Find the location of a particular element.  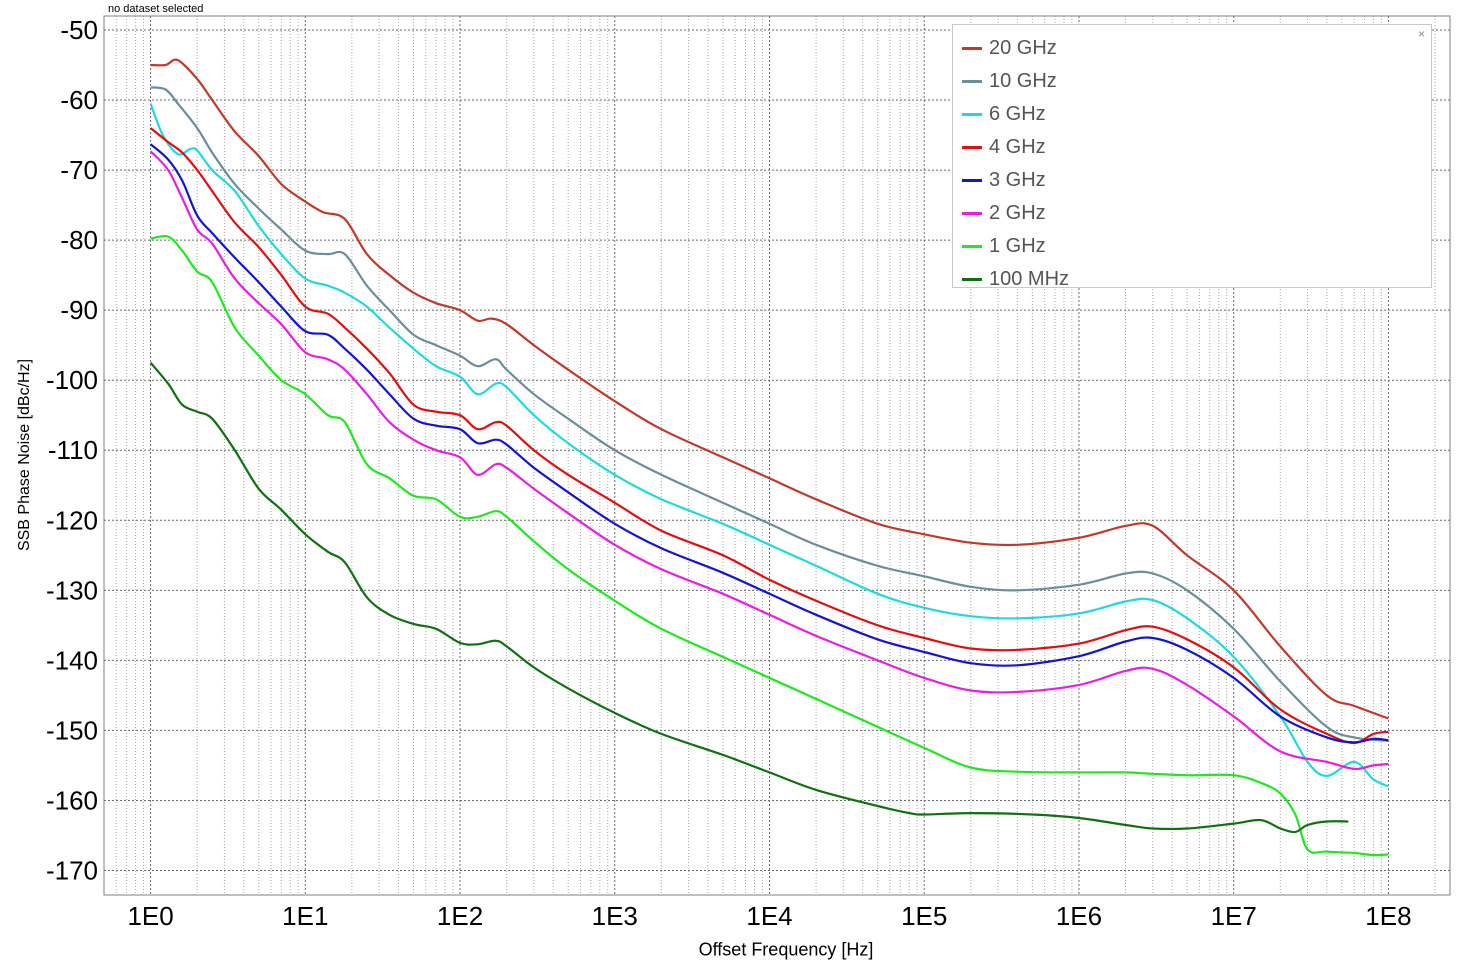

legend-item: 10 GHz is located at coordinates (1015, 81).